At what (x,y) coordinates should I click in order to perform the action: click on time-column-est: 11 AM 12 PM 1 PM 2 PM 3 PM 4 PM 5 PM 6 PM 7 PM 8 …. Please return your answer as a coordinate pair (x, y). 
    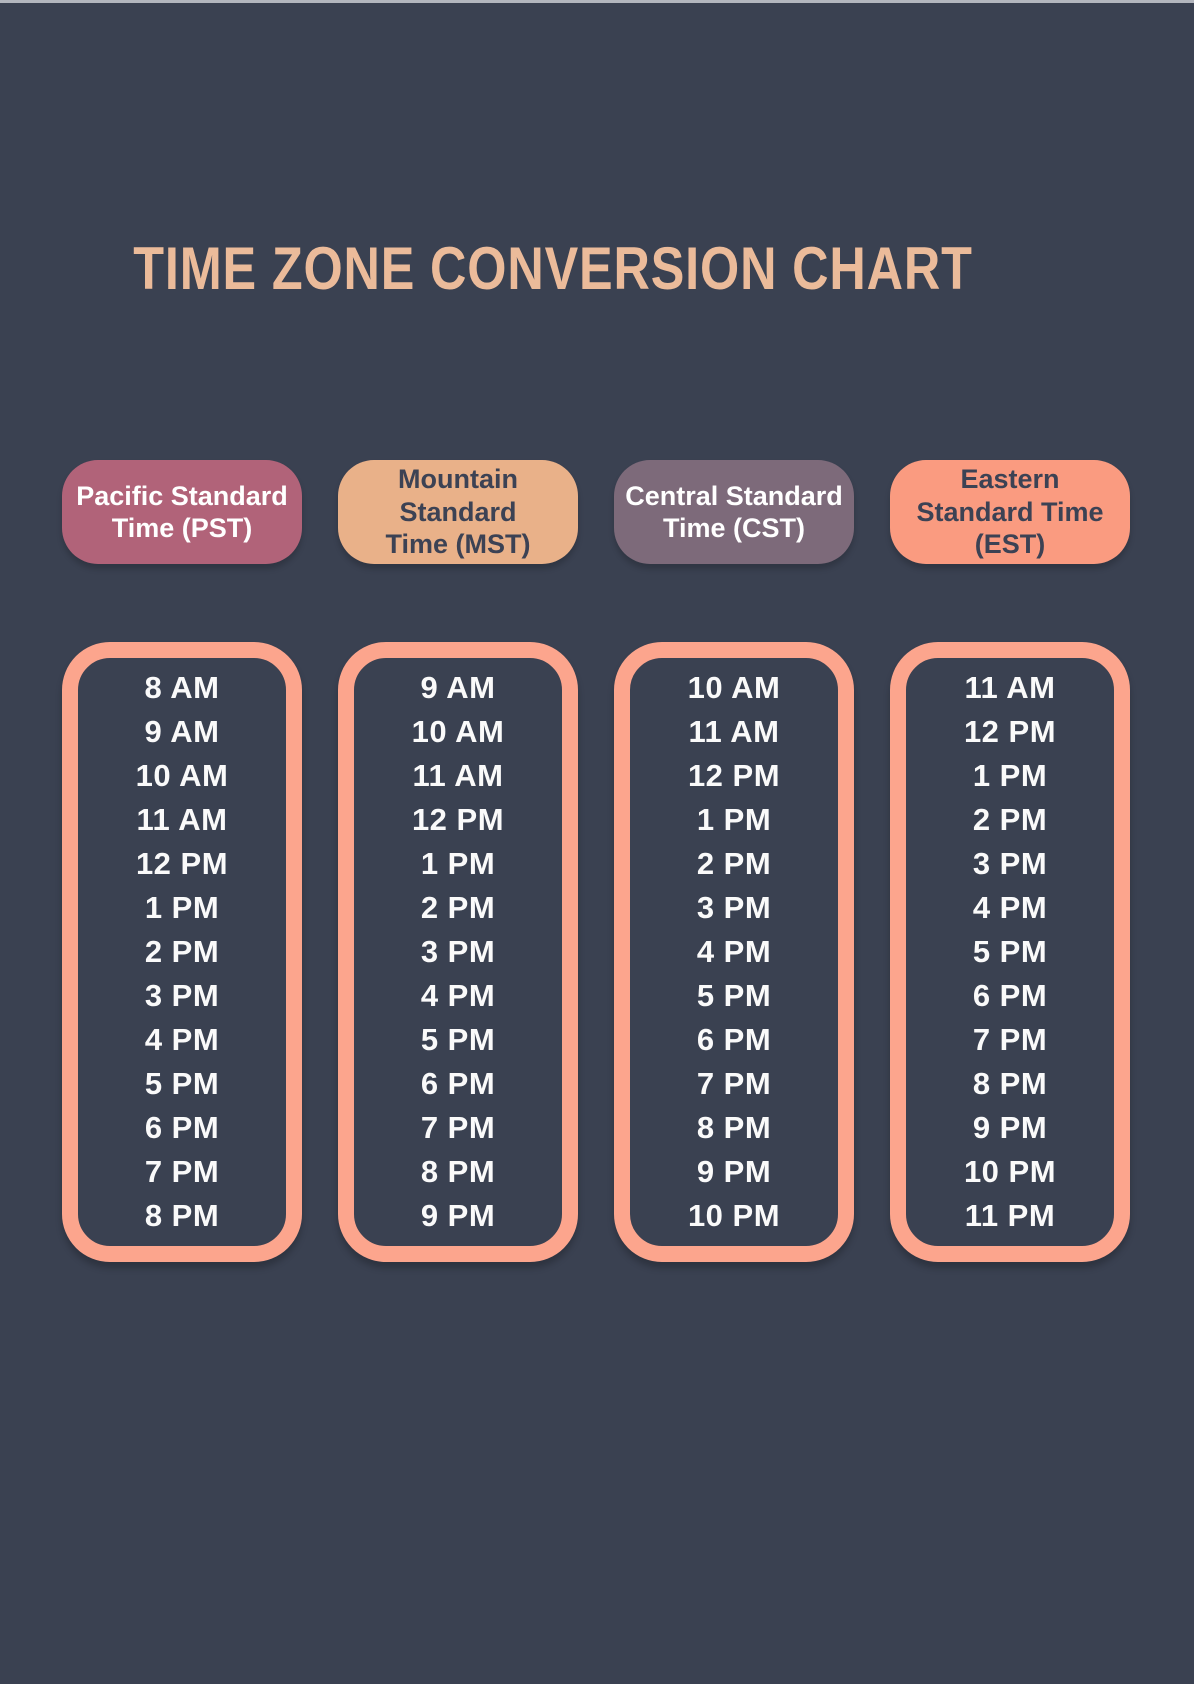
    Looking at the image, I should click on (1010, 952).